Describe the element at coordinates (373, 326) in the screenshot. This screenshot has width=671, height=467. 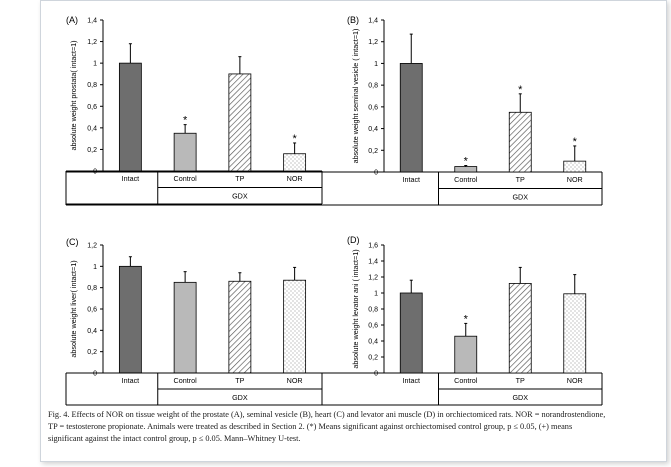
I see `y-tick-label-3-3: 0,6` at that location.